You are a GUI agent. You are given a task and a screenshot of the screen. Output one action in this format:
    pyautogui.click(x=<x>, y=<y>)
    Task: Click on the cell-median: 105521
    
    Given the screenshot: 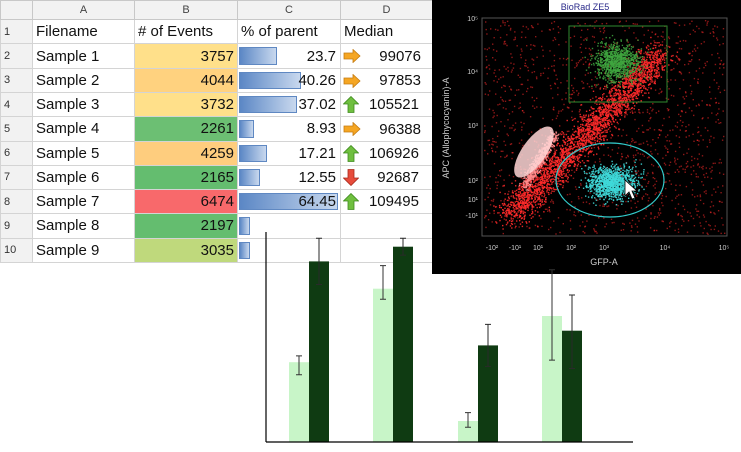 What is the action you would take?
    pyautogui.click(x=386, y=105)
    